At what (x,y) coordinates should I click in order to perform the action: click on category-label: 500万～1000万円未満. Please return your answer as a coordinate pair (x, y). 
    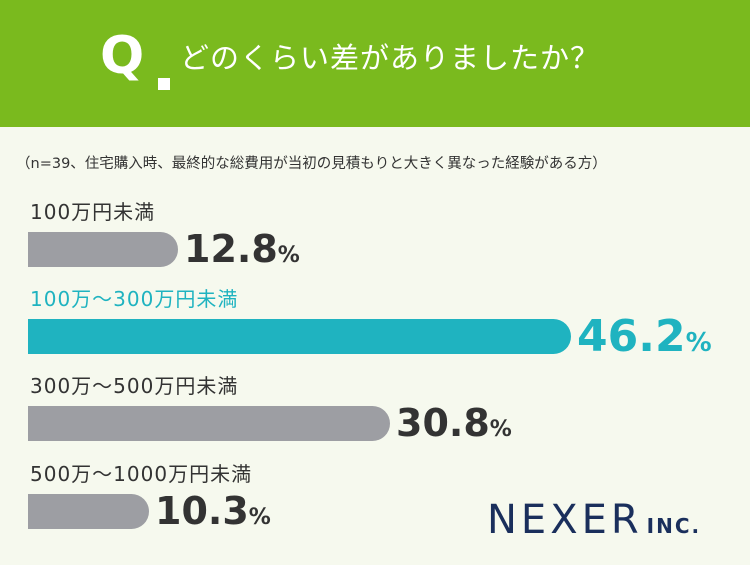
    Looking at the image, I should click on (141, 474).